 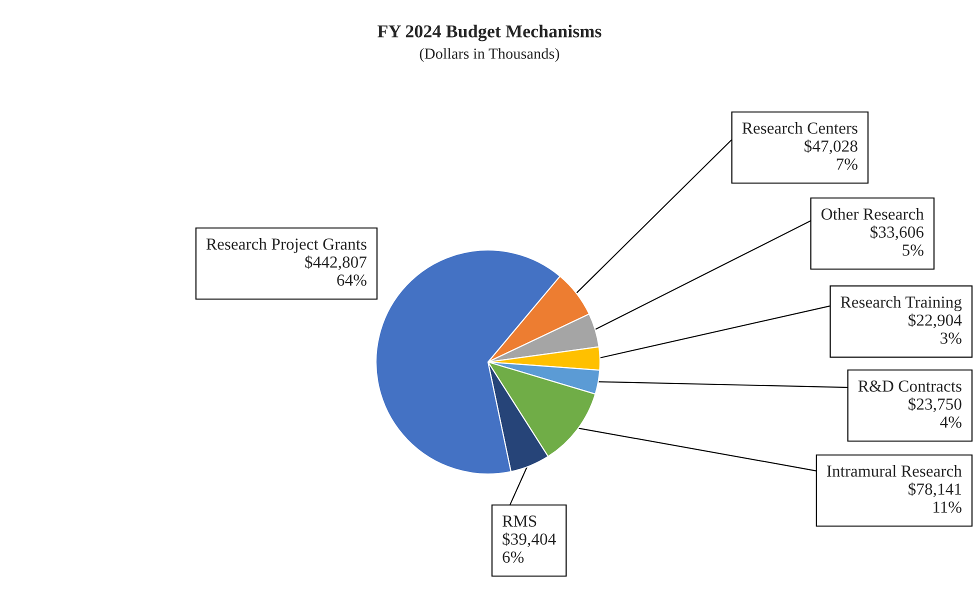 I want to click on slice-label: Research Training, so click(x=901, y=304).